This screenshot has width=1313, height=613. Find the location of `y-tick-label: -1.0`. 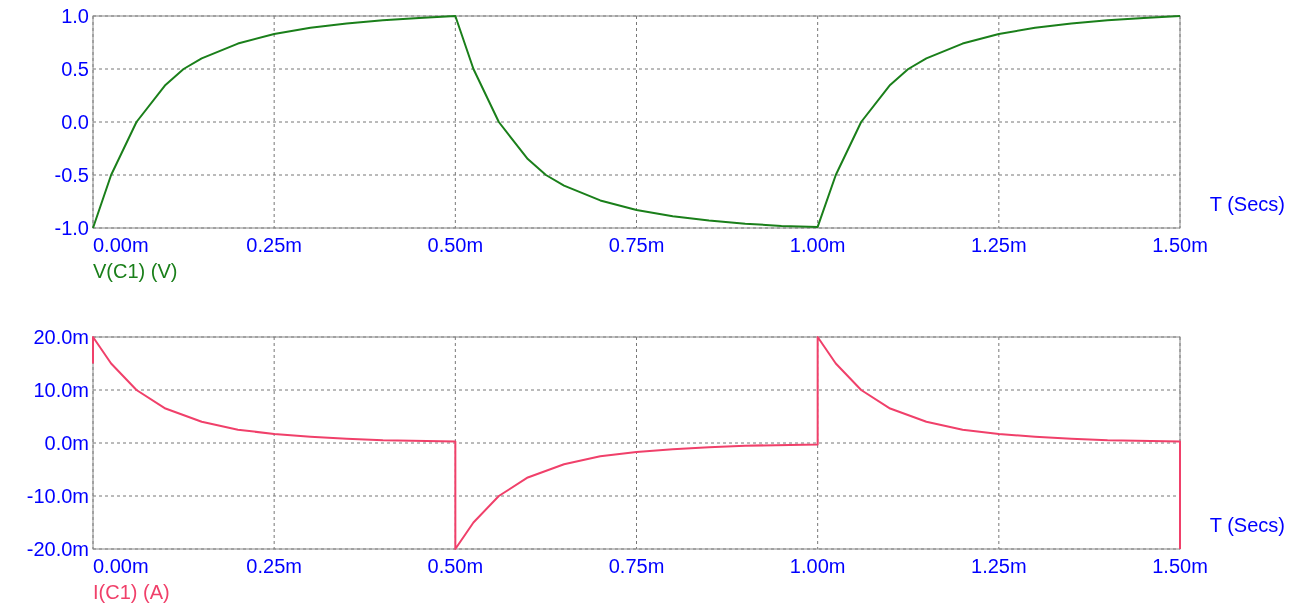

y-tick-label: -1.0 is located at coordinates (71, 228).